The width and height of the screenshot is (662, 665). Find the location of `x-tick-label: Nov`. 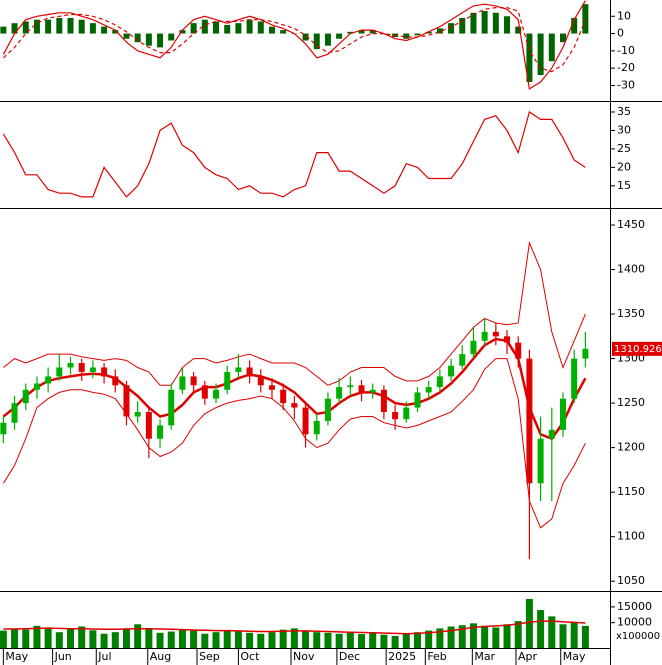

x-tick-label: Nov is located at coordinates (304, 656).